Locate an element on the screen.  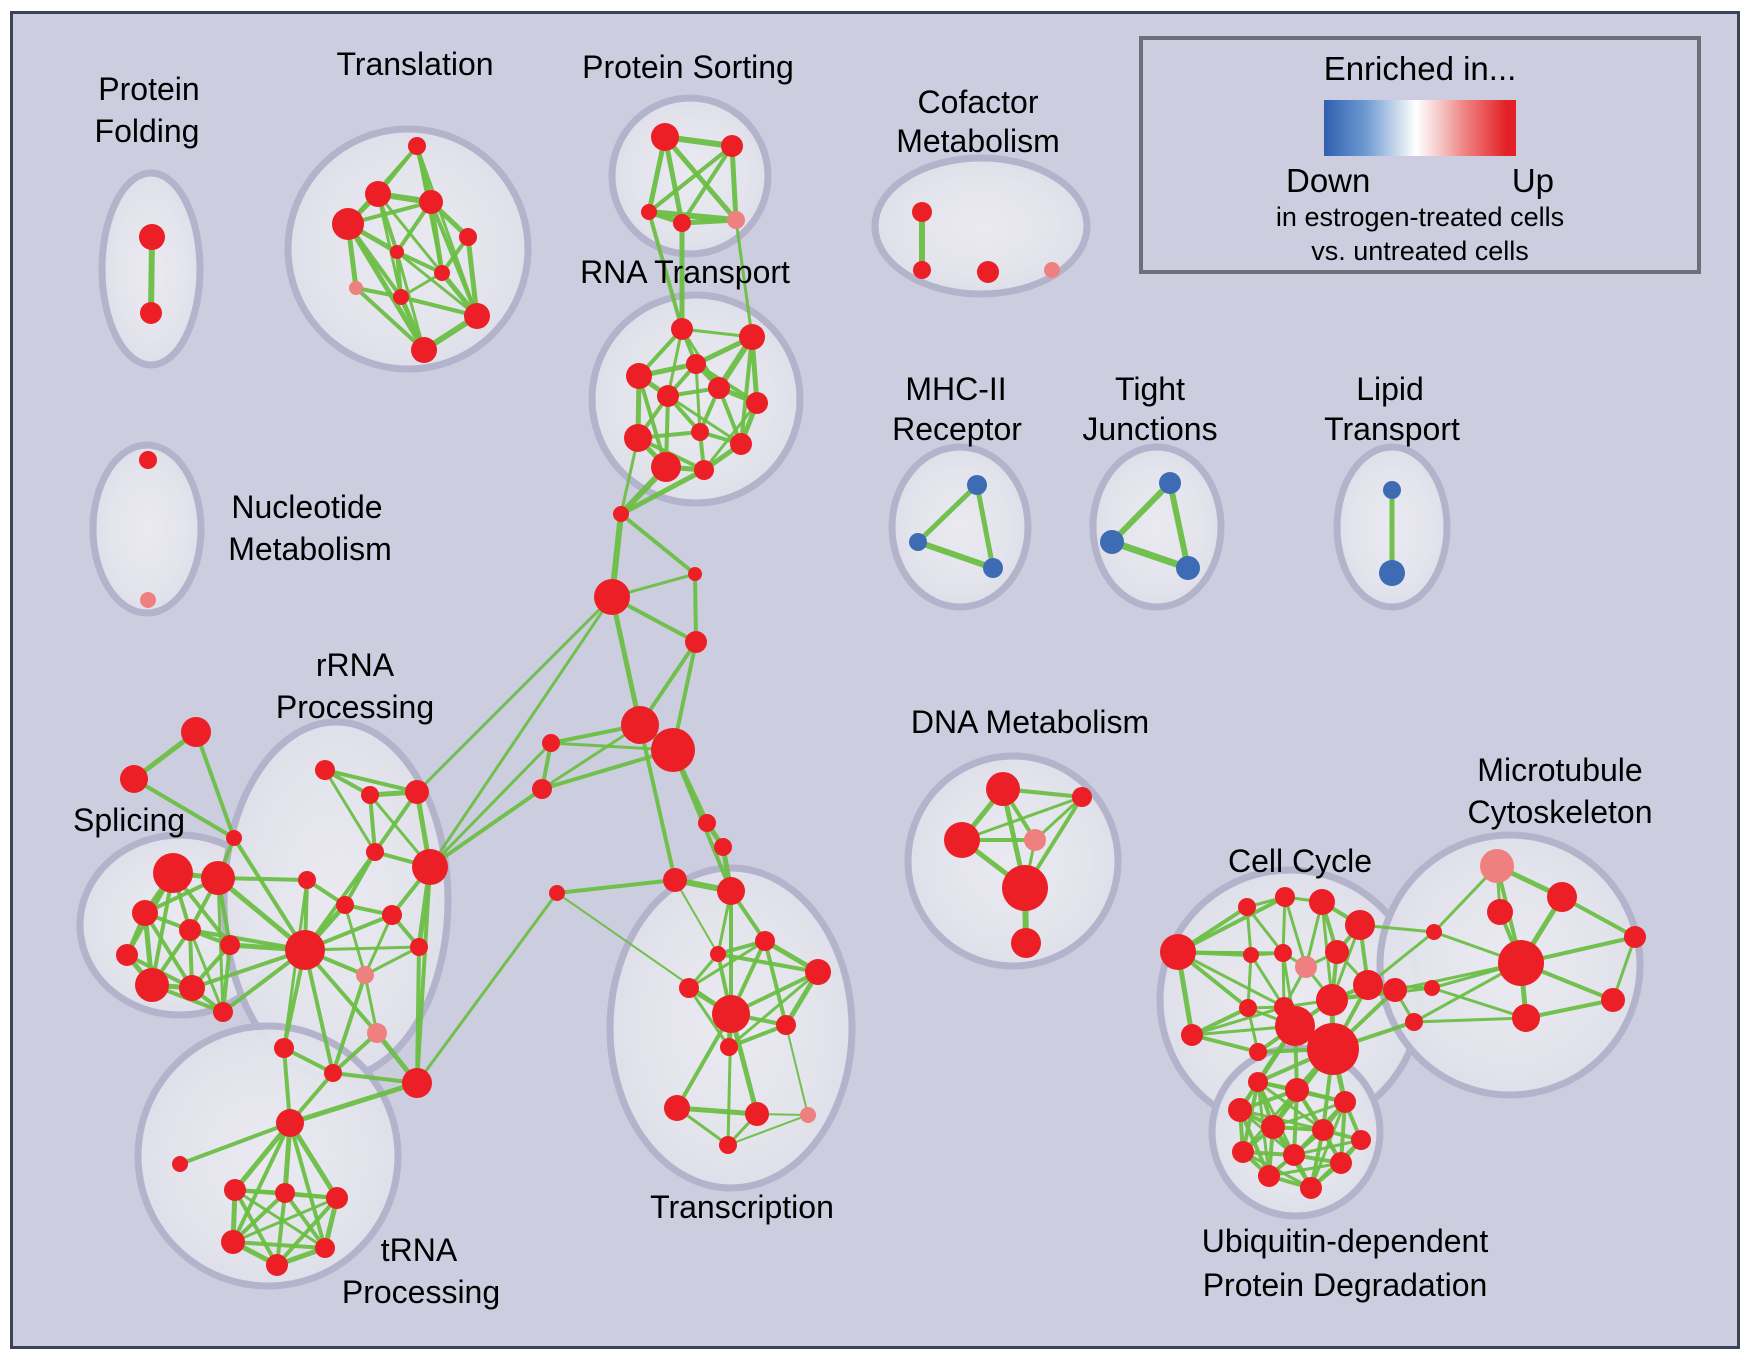
tight_junctions-label: Tight is located at coordinates (1150, 389).